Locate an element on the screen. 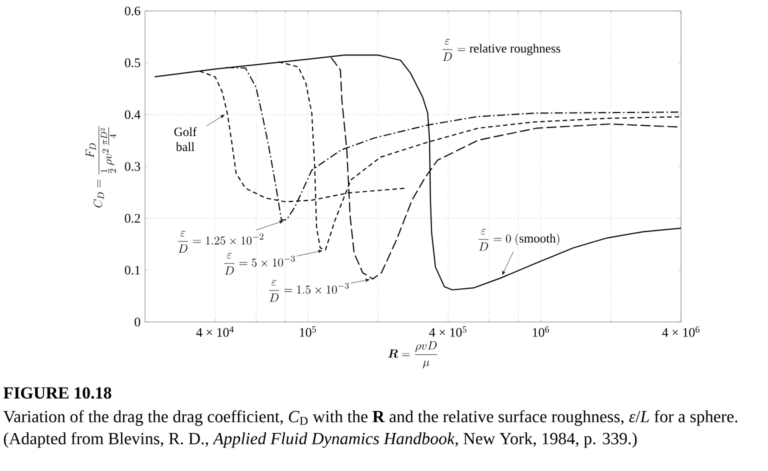 Image resolution: width=768 pixels, height=471 pixels. x-axis-title: $\boldsymbol{R} = \frac{\rho v D}{\mu}$ is located at coordinates (413, 354).